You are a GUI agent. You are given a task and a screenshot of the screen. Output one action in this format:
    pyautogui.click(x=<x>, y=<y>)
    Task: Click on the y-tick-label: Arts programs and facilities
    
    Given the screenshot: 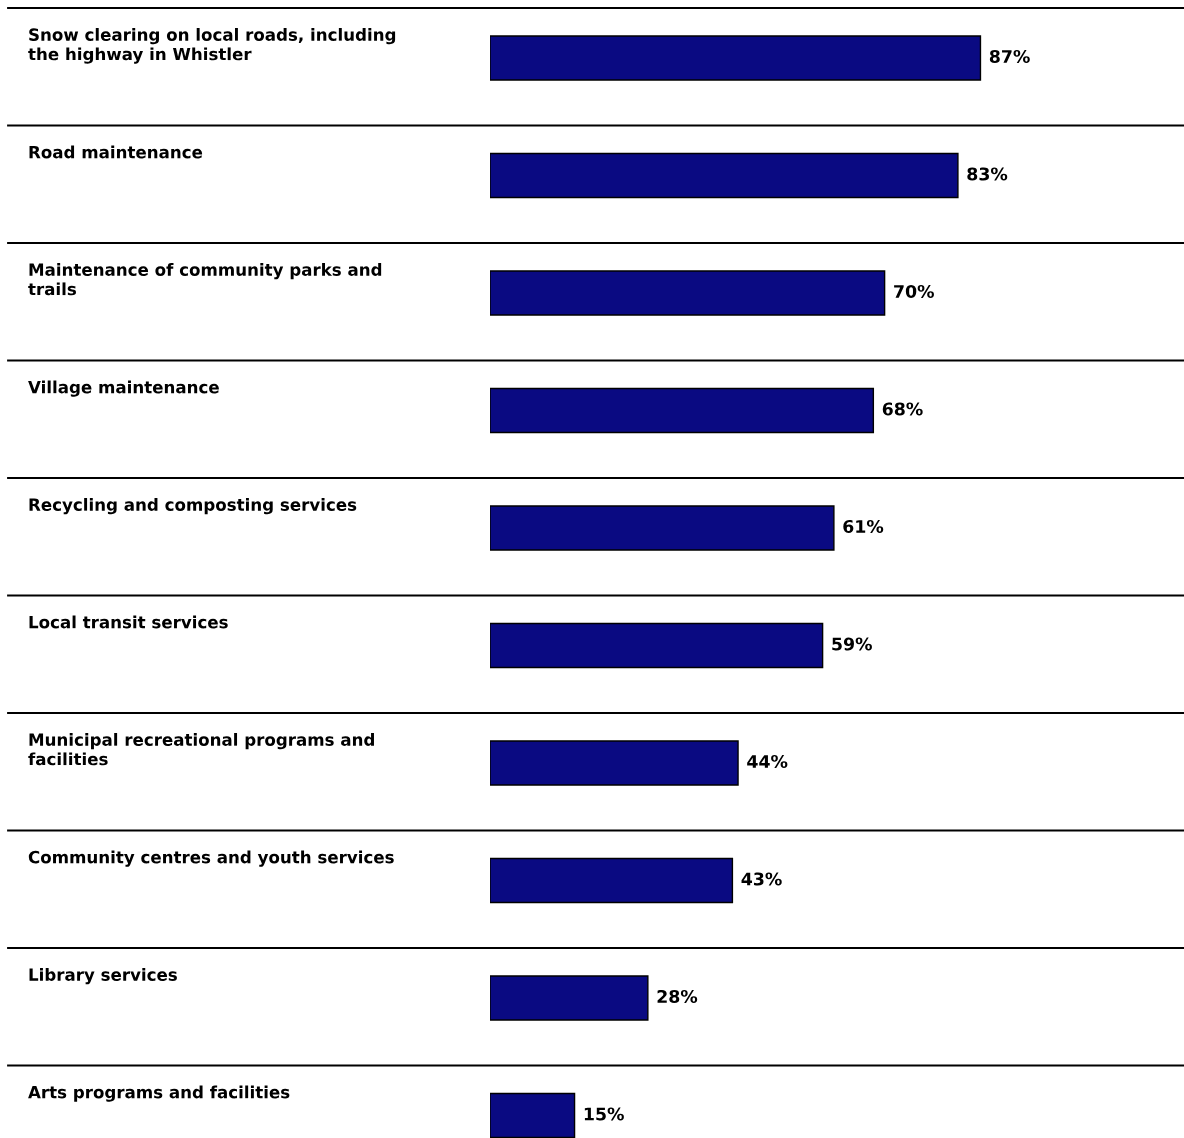 What is the action you would take?
    pyautogui.click(x=159, y=1093)
    